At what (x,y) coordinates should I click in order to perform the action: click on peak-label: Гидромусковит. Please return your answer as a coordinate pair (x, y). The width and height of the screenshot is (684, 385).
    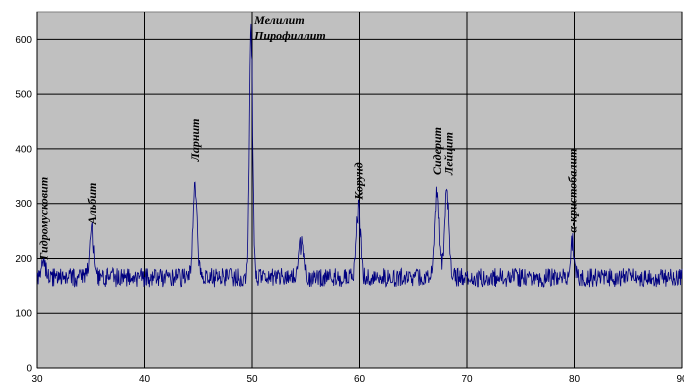
    Looking at the image, I should click on (44, 219).